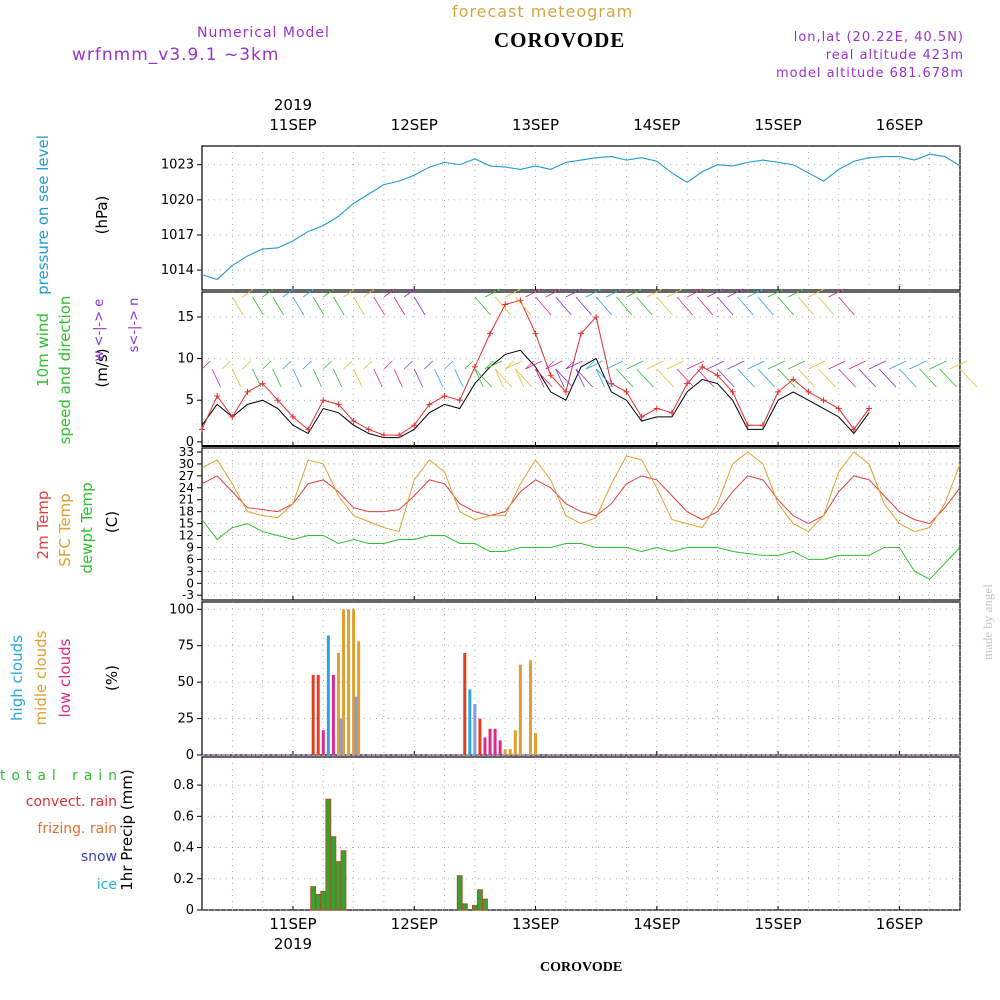 The height and width of the screenshot is (1000, 1000). I want to click on y-tick-label: 15, so click(186, 524).